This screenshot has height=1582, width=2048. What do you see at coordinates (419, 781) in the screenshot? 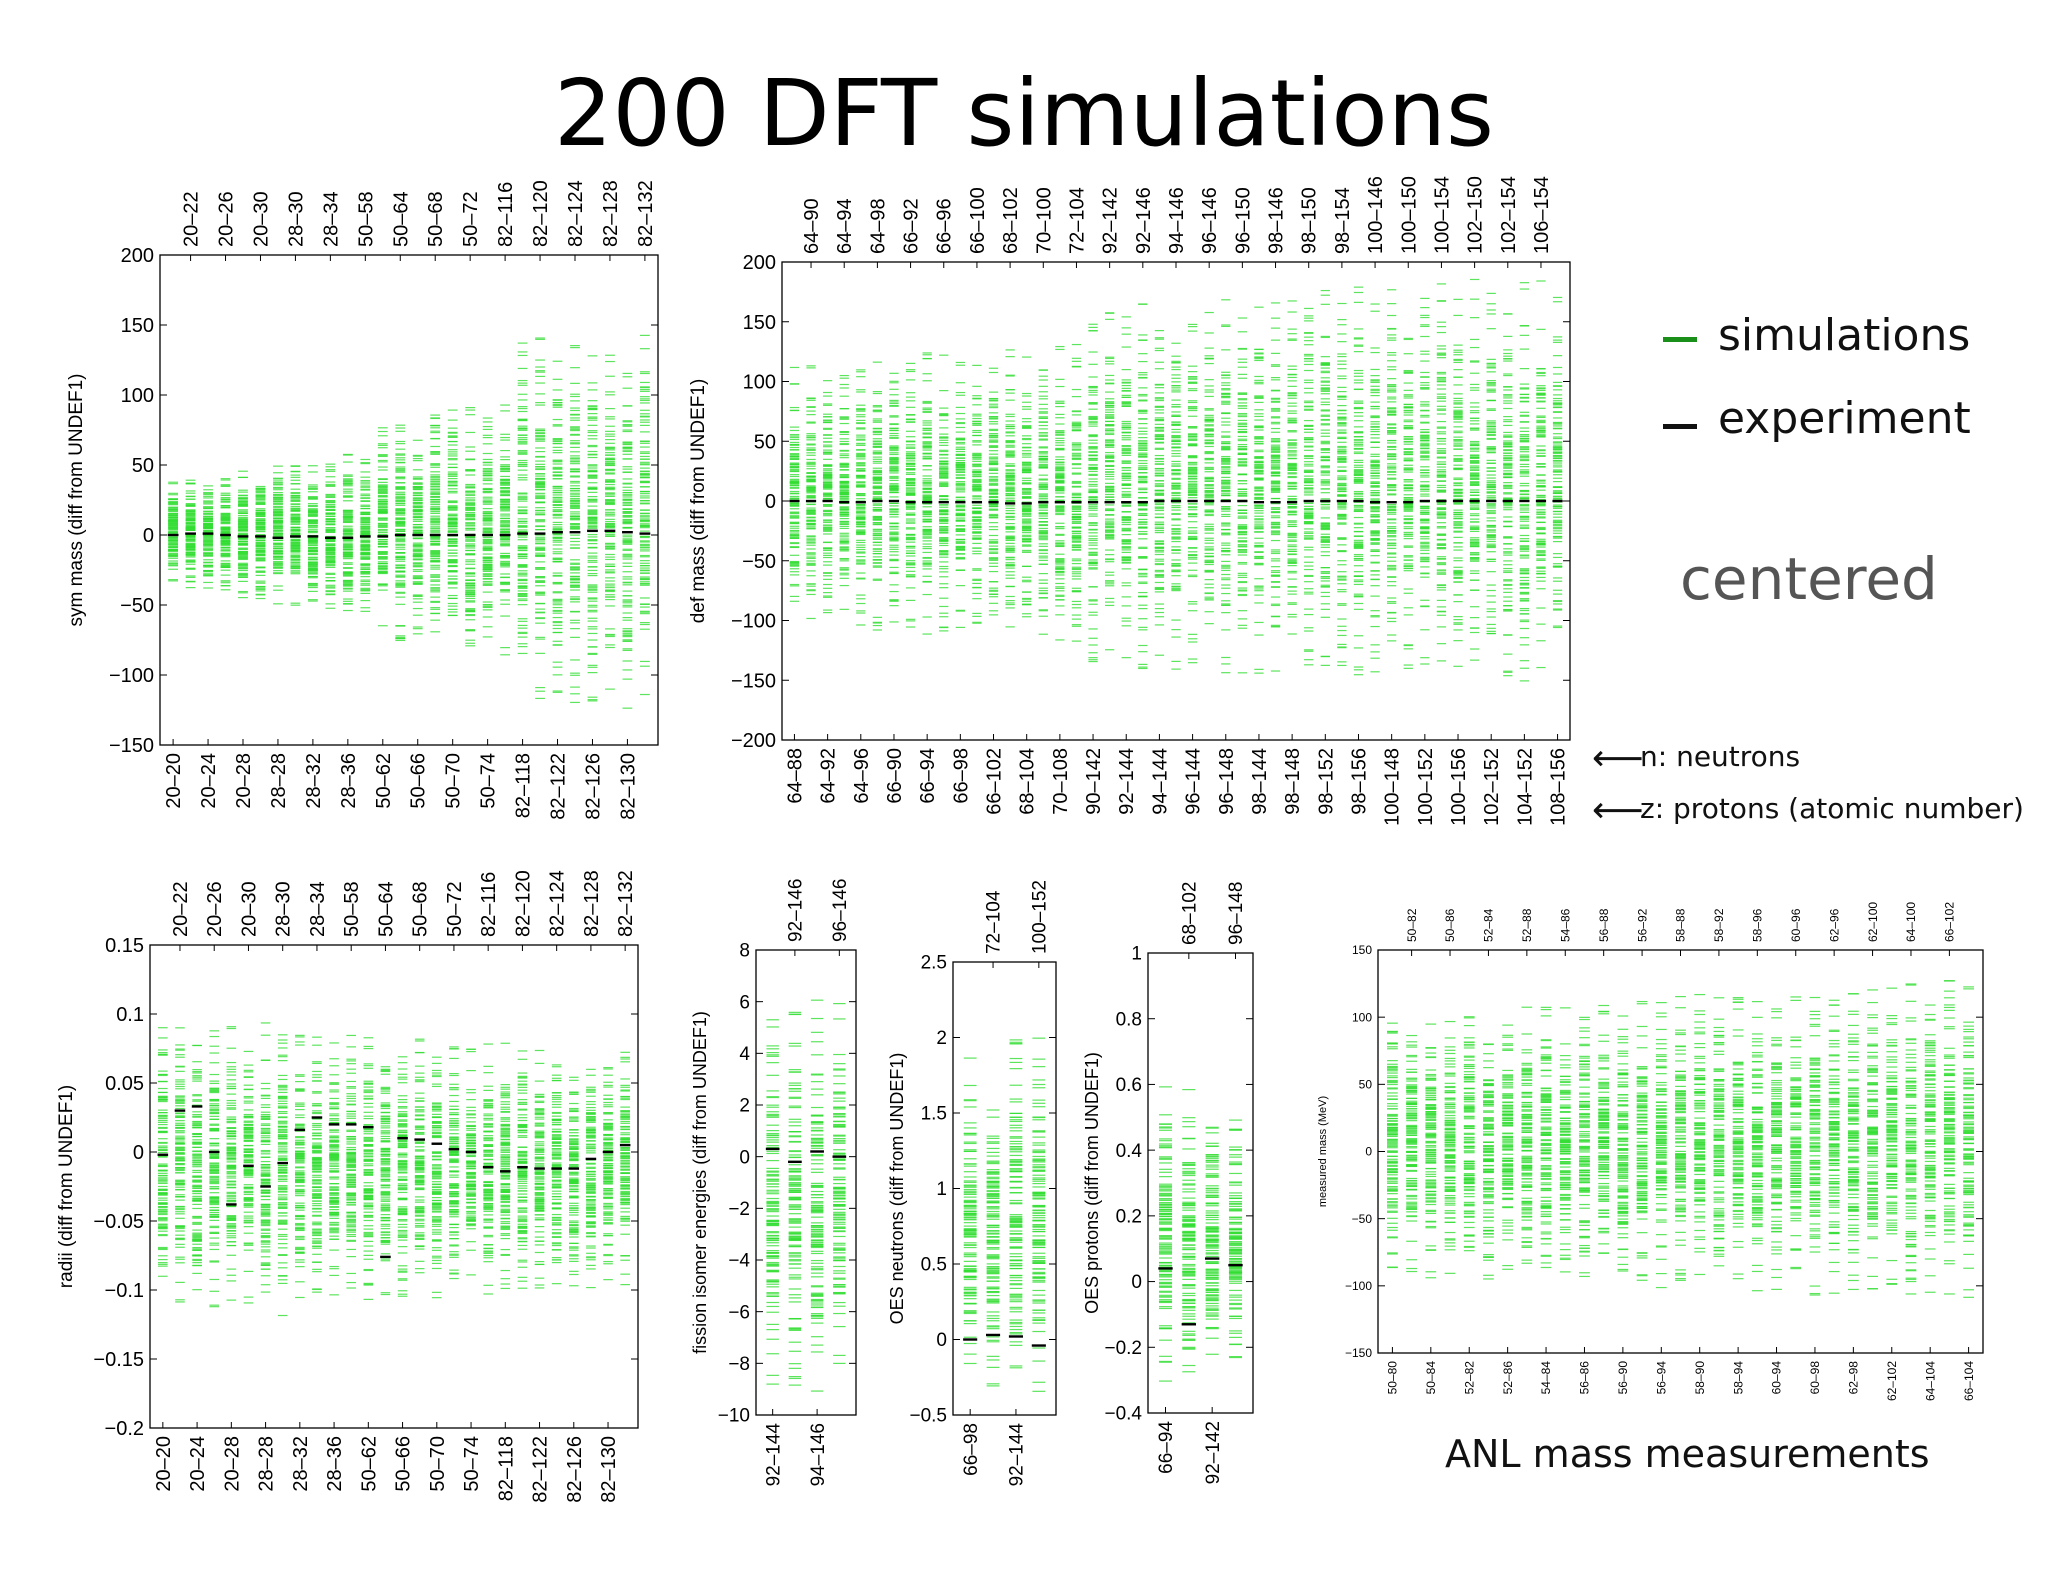
I see `x-tick-label-bottom: 50–66` at bounding box center [419, 781].